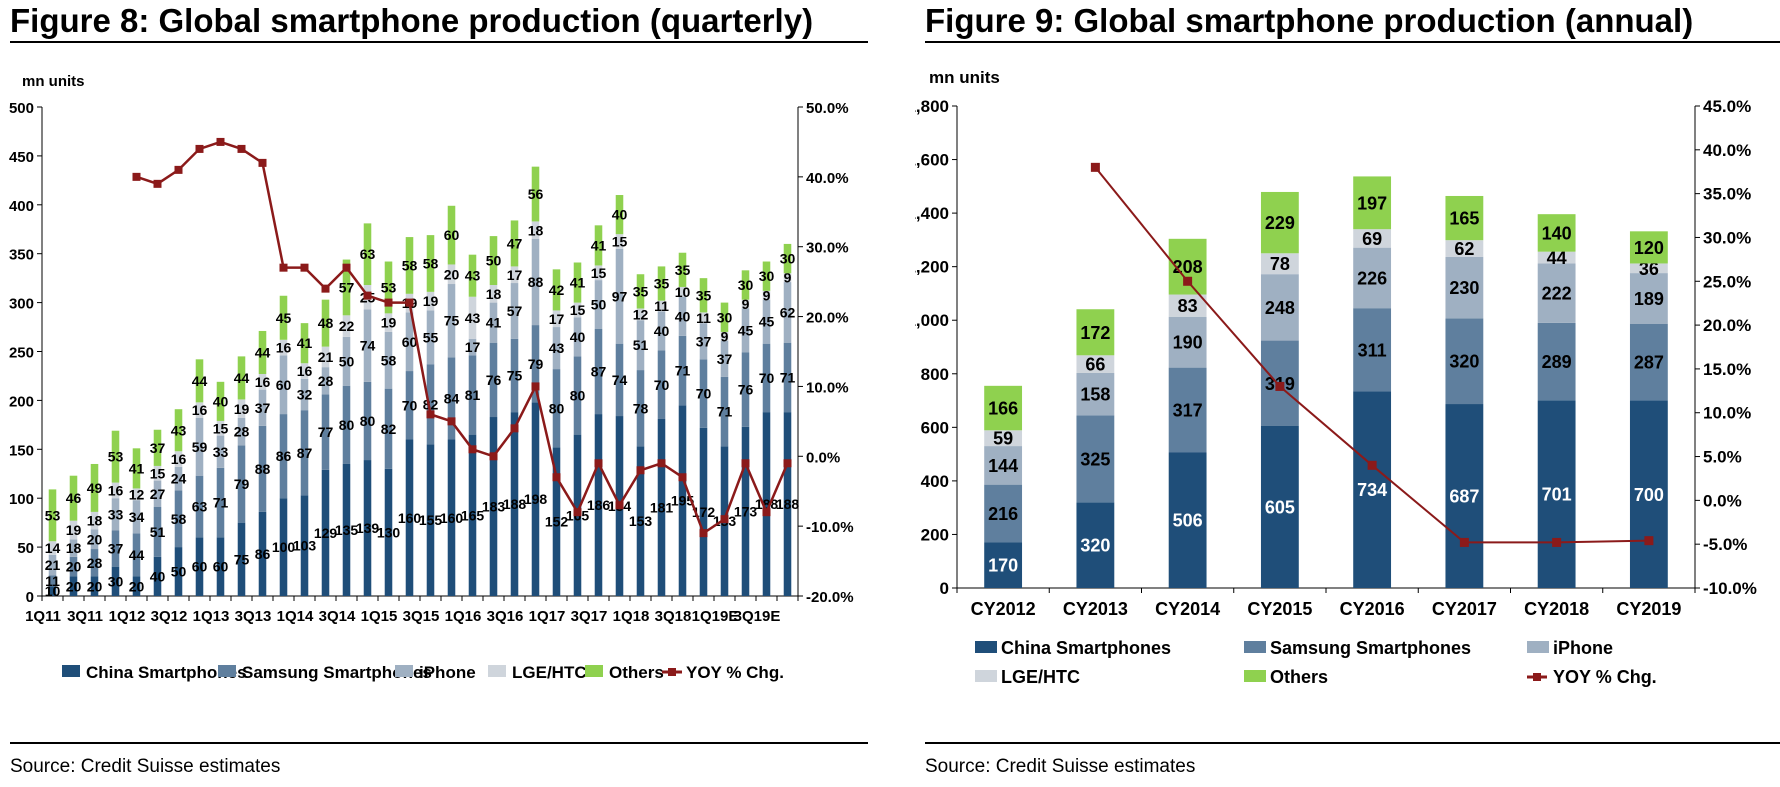 Image resolution: width=1780 pixels, height=787 pixels. I want to click on data-label-samsung-smartphones: 320, so click(1464, 362).